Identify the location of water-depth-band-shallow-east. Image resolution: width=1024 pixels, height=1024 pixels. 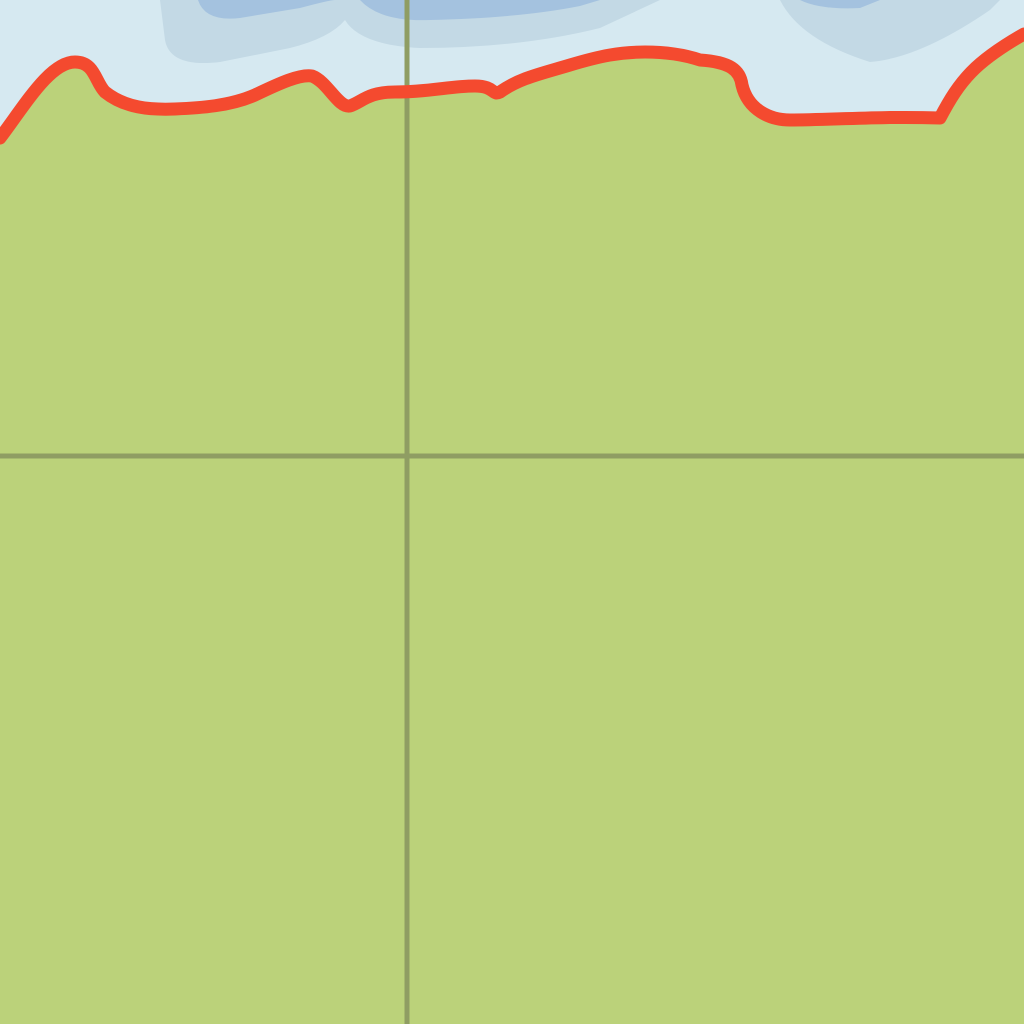
(890, 31).